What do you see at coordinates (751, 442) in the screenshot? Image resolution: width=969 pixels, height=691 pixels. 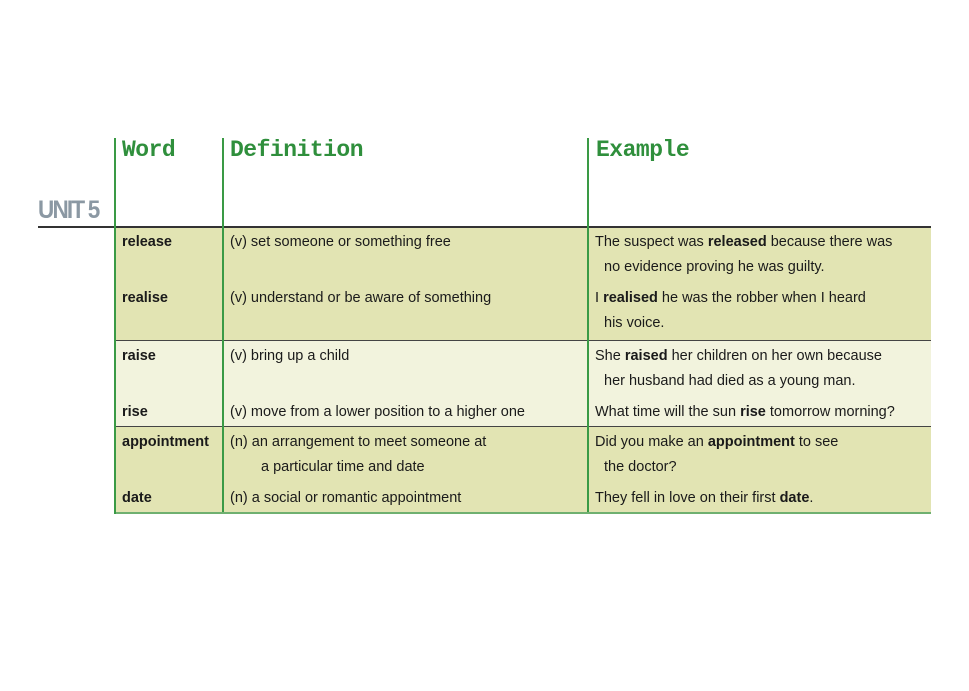 I see `example-keyword: appointment` at bounding box center [751, 442].